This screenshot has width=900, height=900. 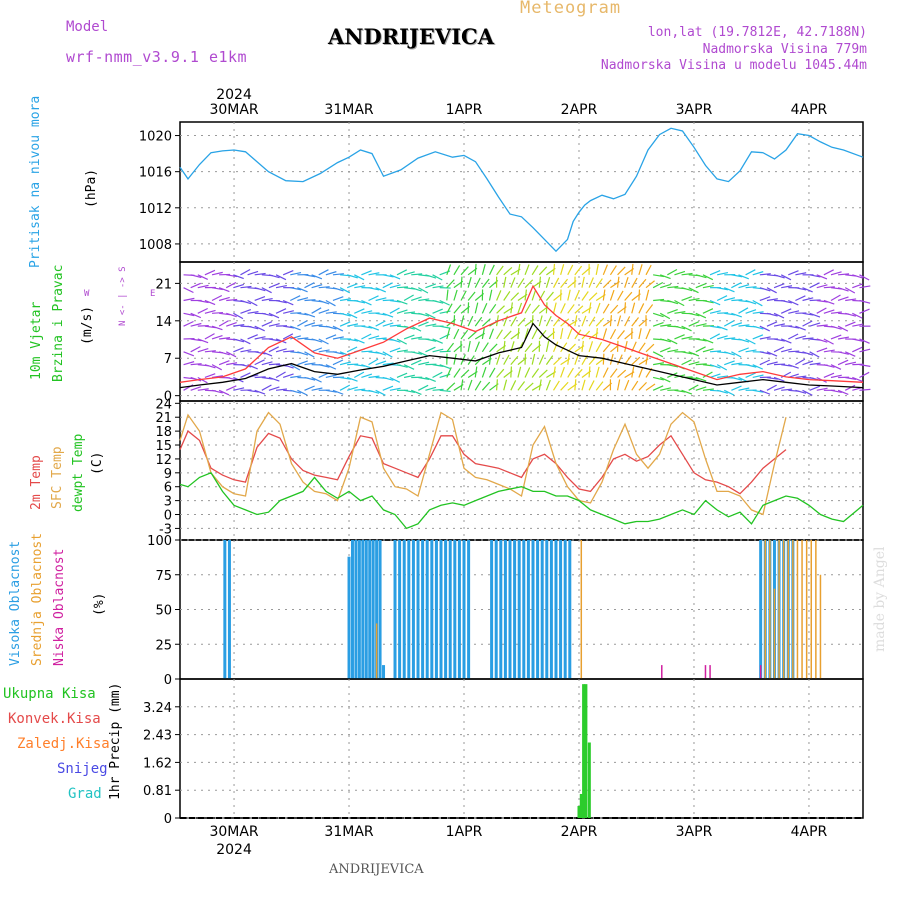 I want to click on mid-bar, so click(x=765, y=609).